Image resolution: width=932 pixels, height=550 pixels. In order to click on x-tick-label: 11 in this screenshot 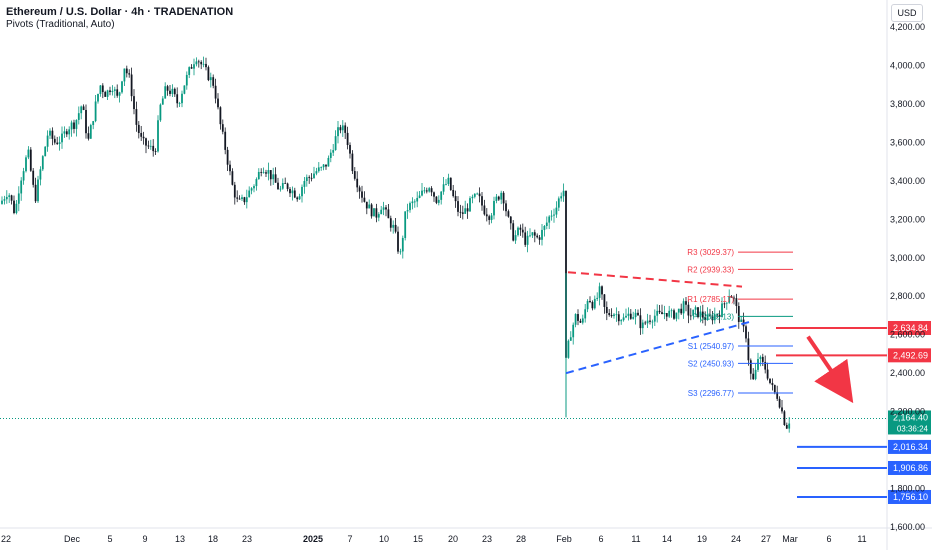, I will do `click(635, 539)`.